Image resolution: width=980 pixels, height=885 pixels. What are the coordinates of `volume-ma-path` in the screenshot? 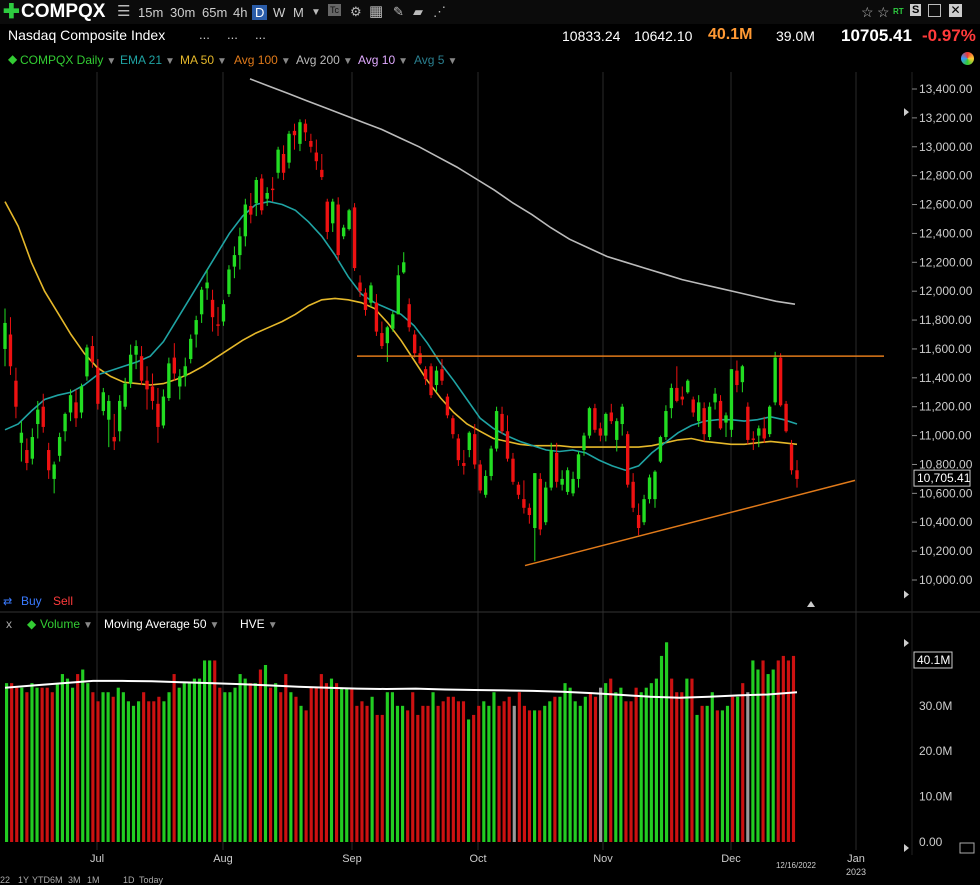 It's located at (401, 689).